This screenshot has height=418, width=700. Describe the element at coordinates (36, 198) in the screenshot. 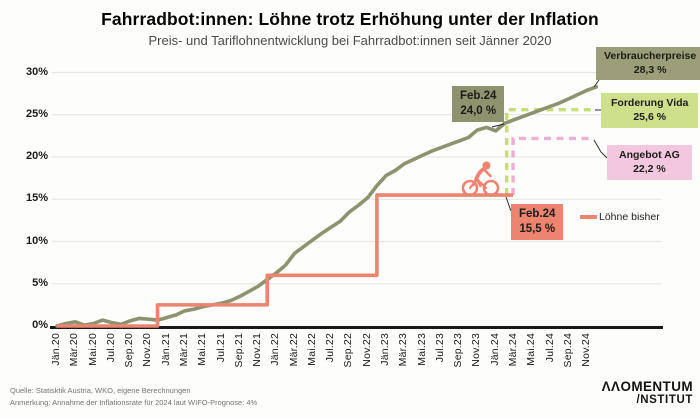

I see `y-tick-label: 15%` at that location.